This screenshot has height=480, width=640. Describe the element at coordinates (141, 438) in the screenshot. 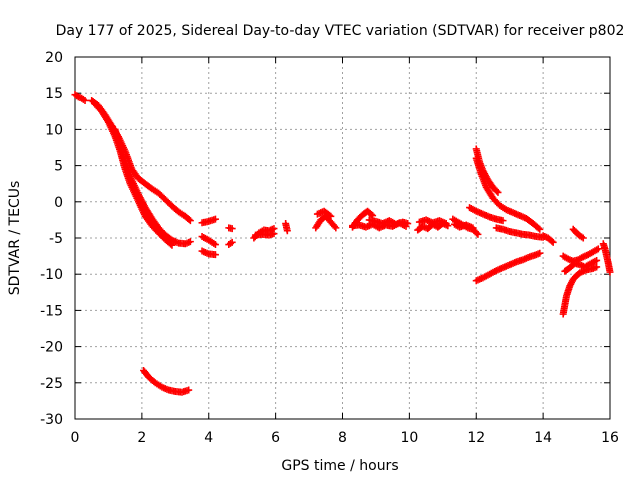

I see `x-tick-label: 2` at that location.